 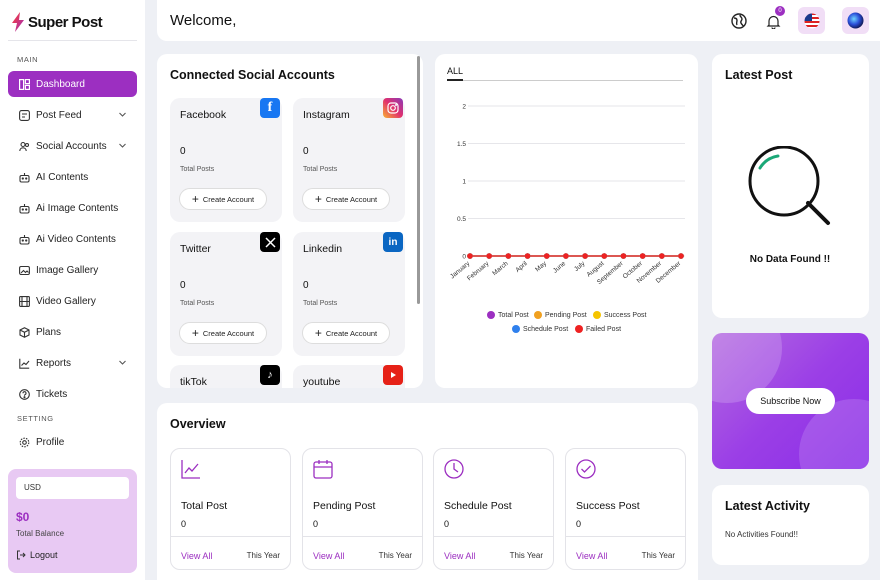 I want to click on x-tick-label: July, so click(x=580, y=266).